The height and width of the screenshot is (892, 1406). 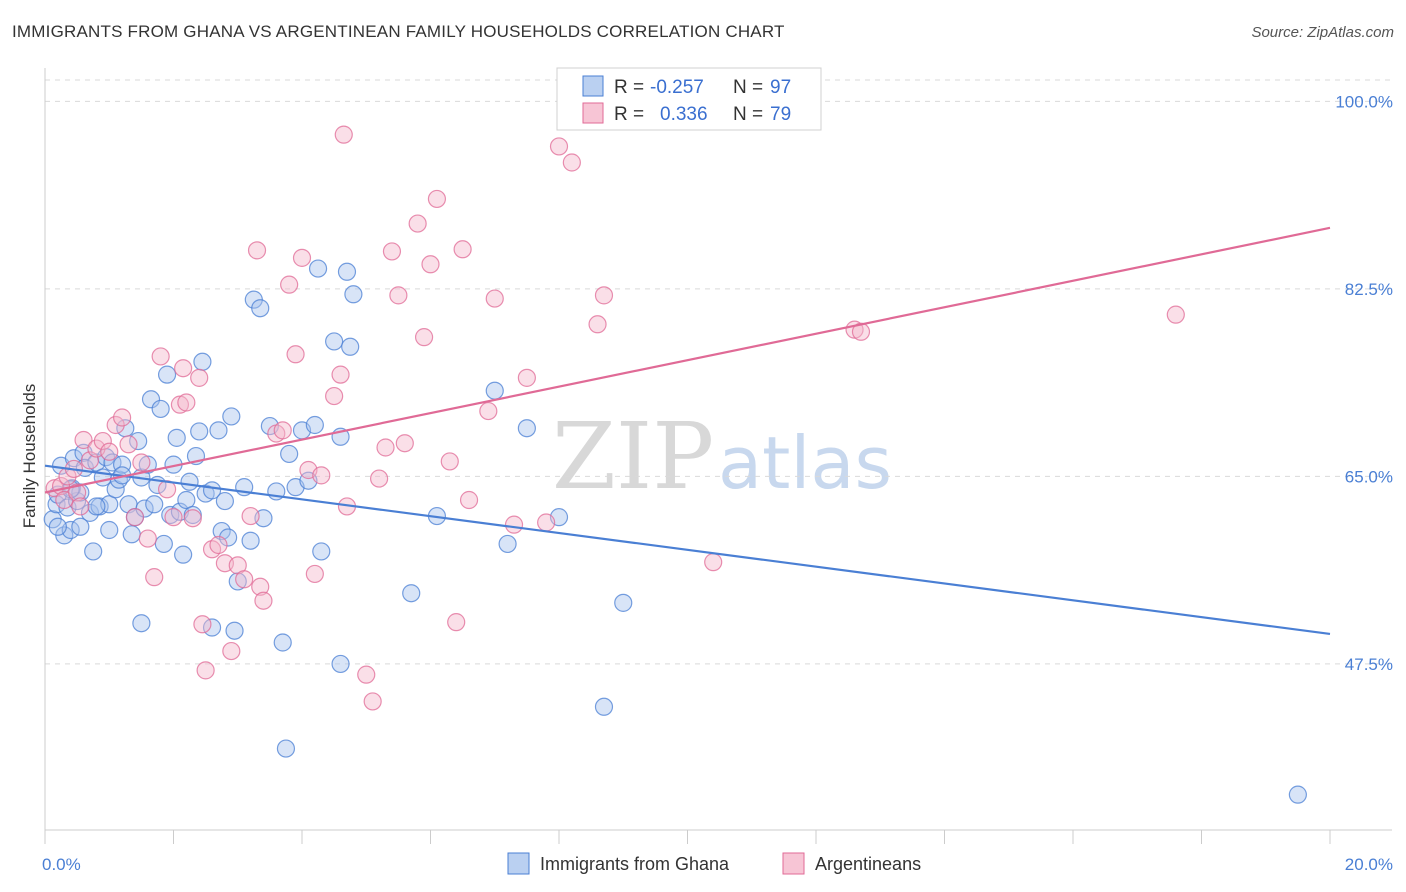 I want to click on legend-n-value-2: 79, so click(x=780, y=114).